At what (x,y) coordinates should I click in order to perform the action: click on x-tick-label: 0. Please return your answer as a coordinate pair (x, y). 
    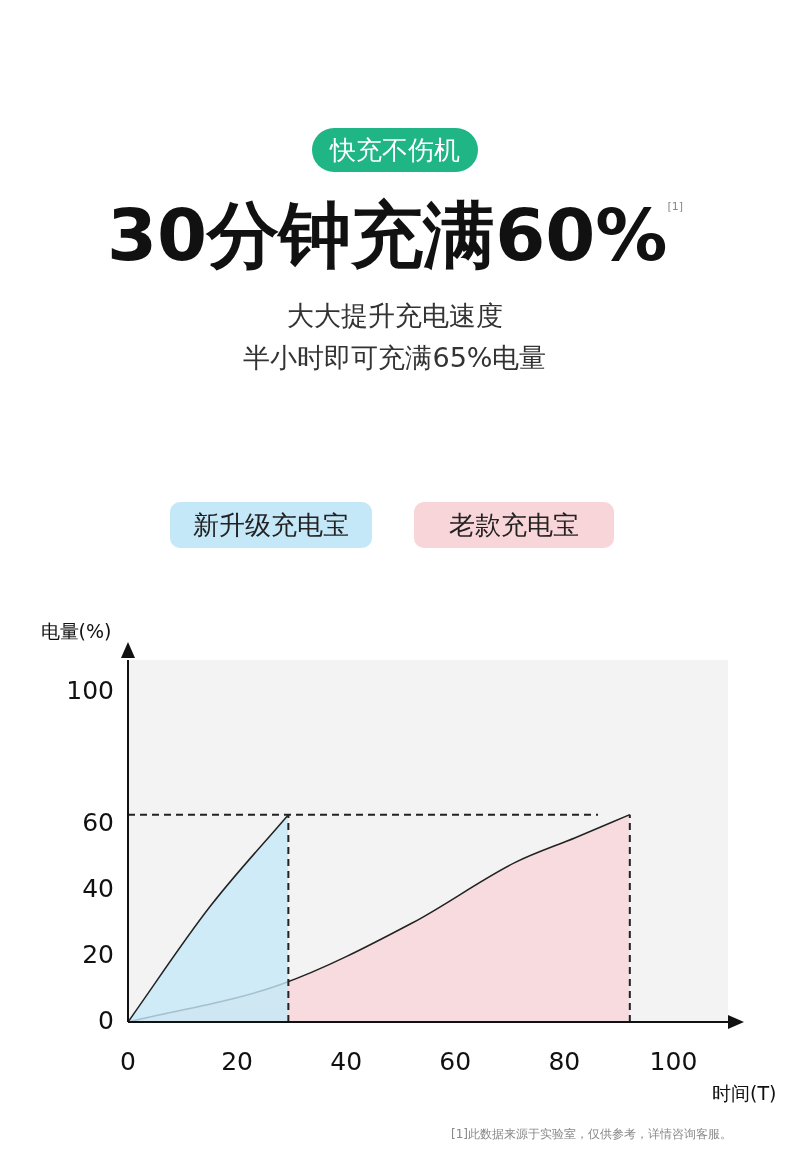
    Looking at the image, I should click on (128, 1061).